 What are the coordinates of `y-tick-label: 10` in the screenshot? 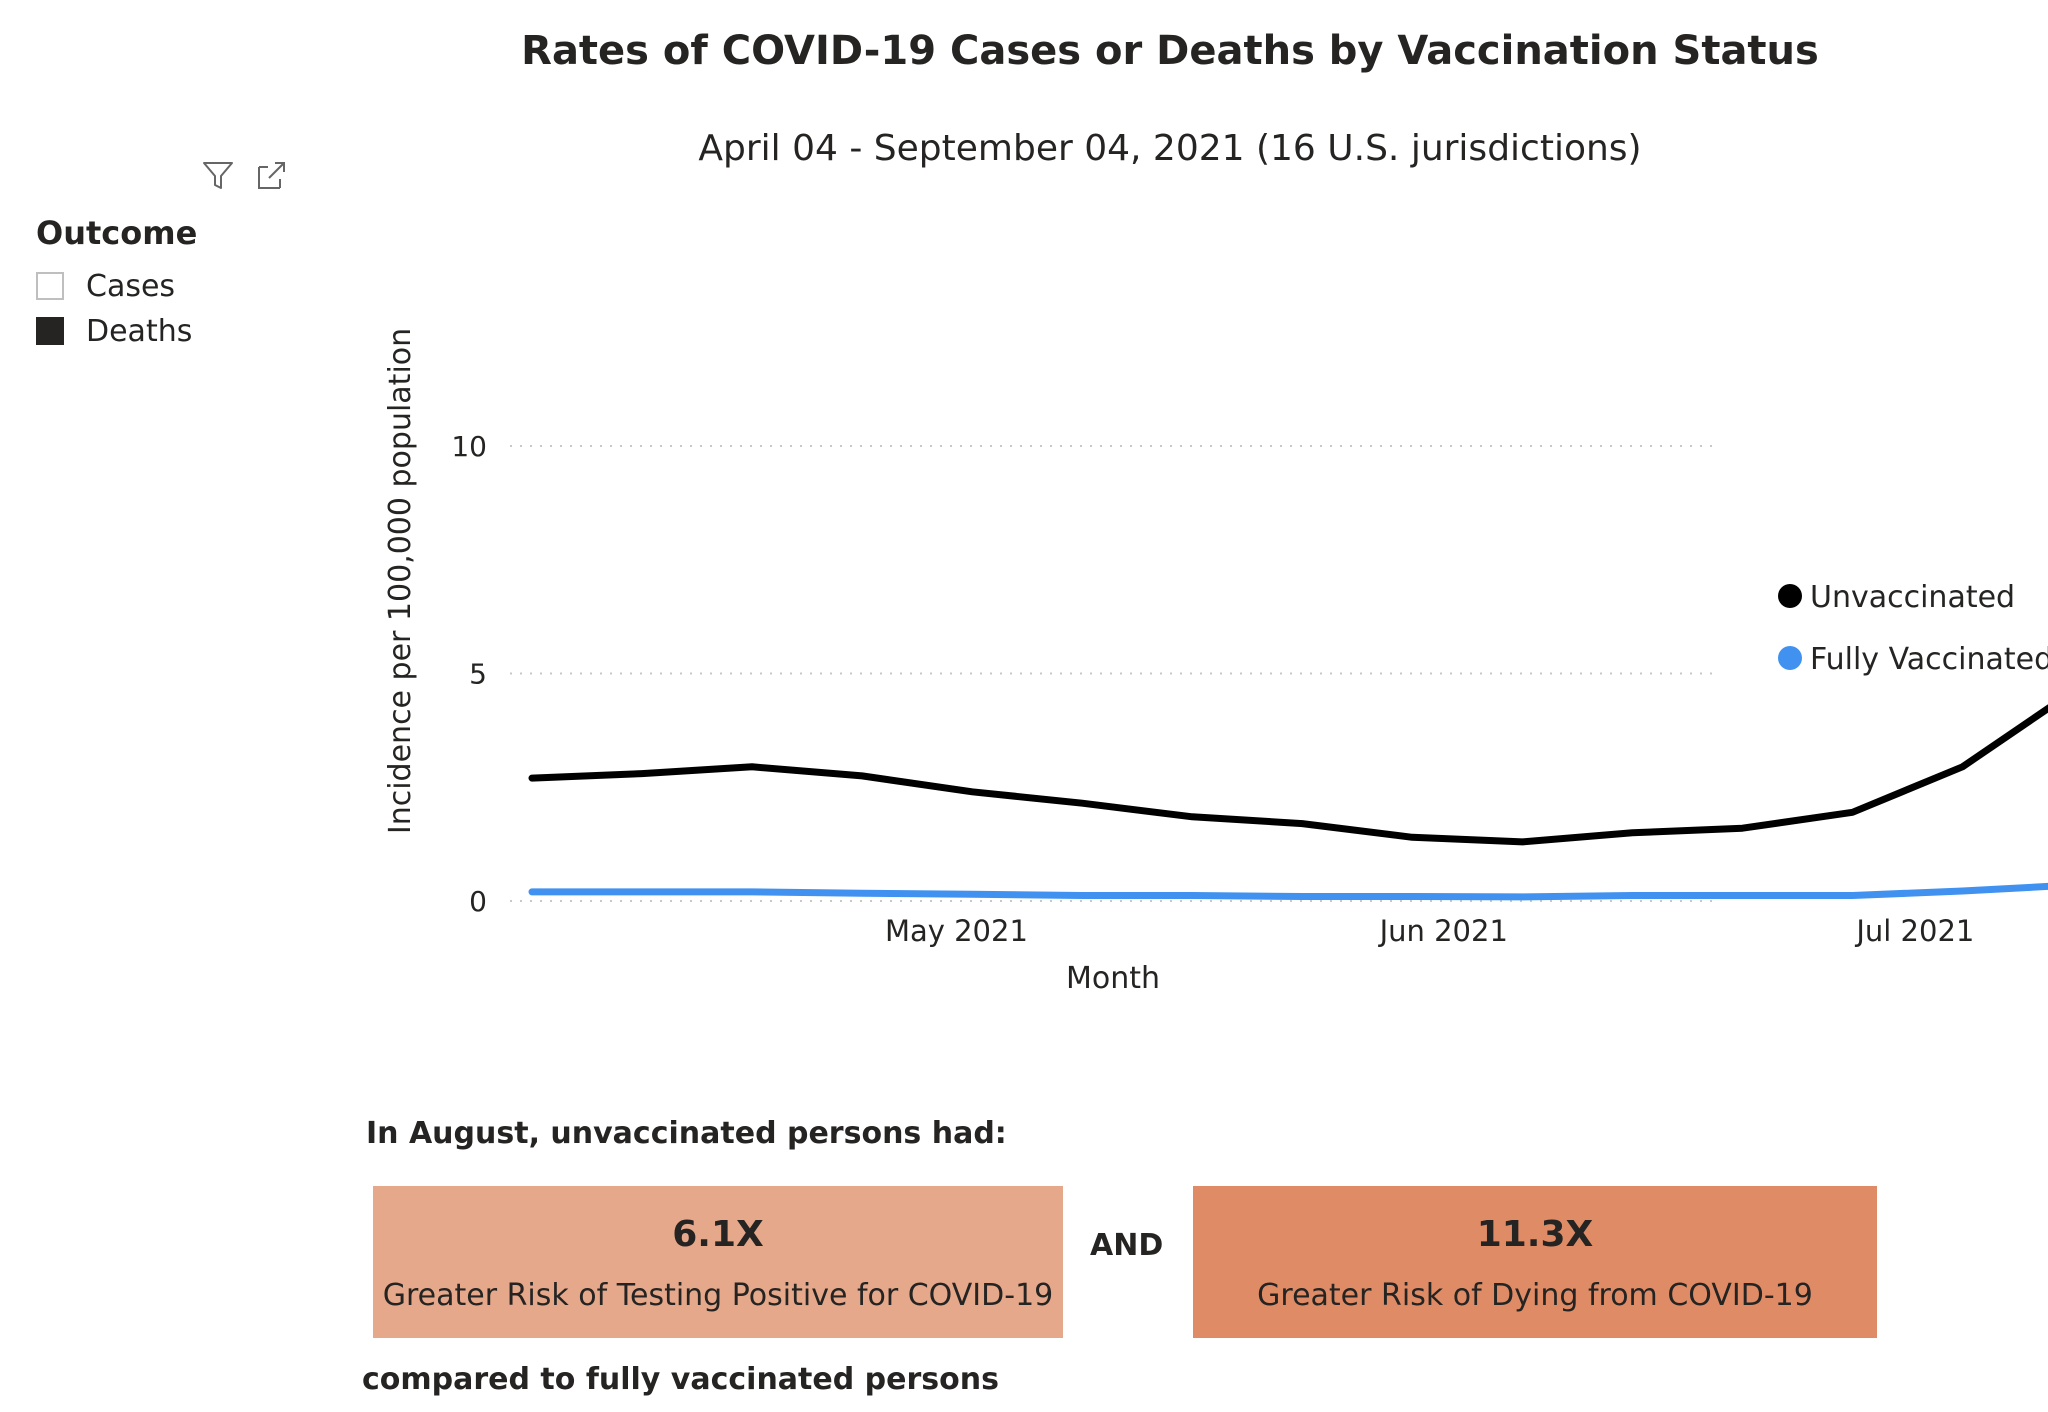 It's located at (469, 446).